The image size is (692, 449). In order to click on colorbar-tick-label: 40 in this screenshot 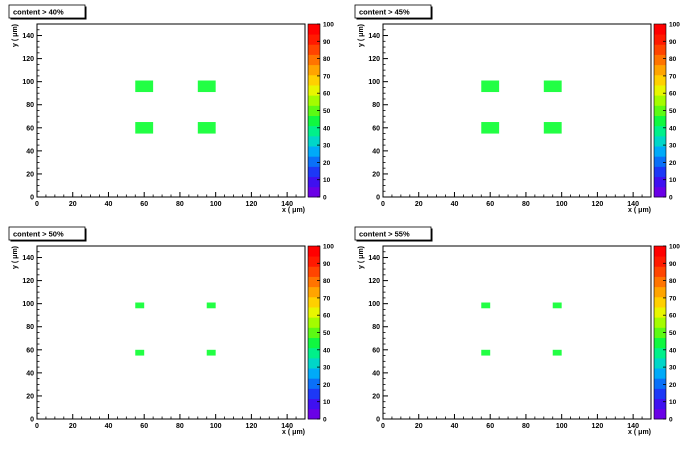, I will do `click(673, 350)`.